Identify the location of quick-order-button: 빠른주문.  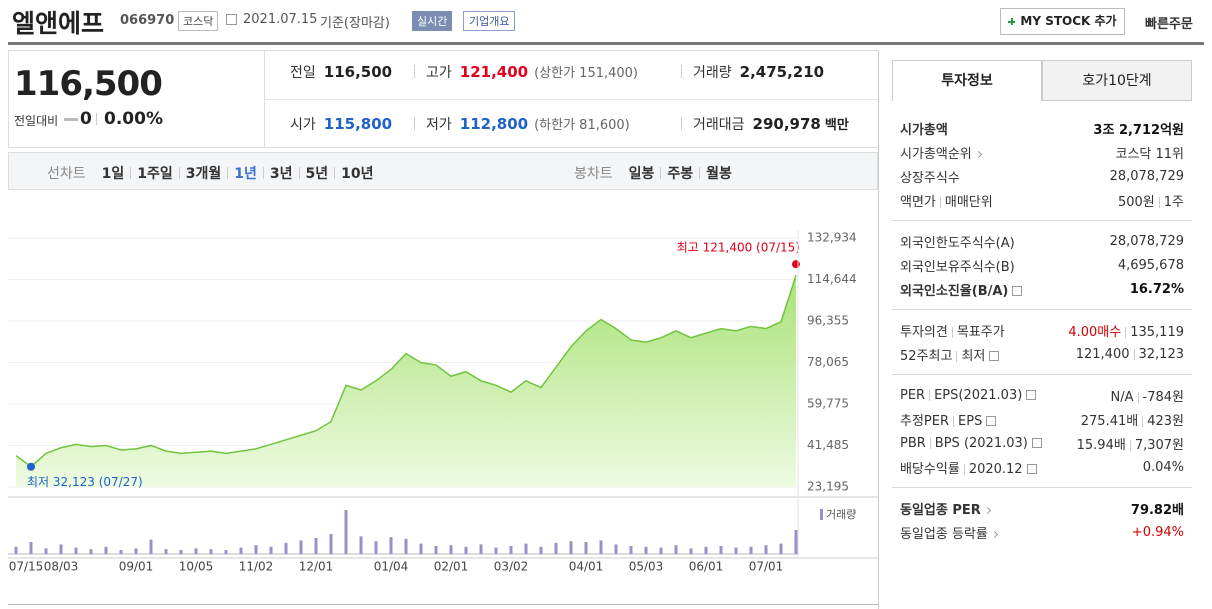
(1169, 24).